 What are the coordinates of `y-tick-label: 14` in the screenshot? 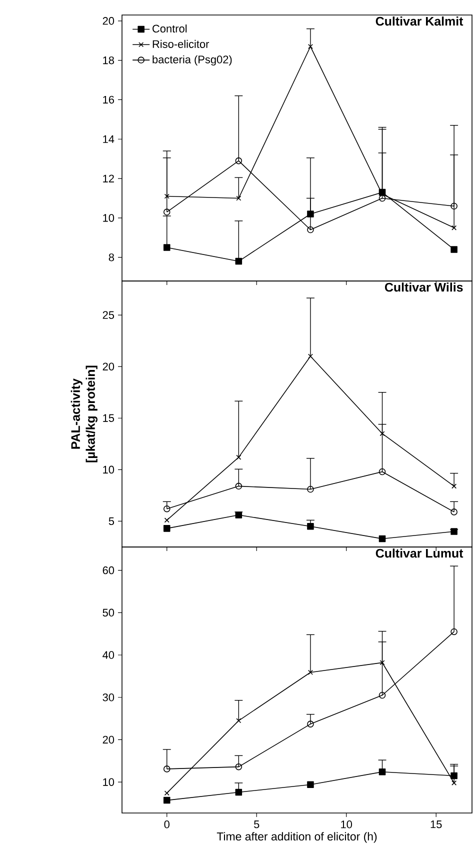 It's located at (108, 139).